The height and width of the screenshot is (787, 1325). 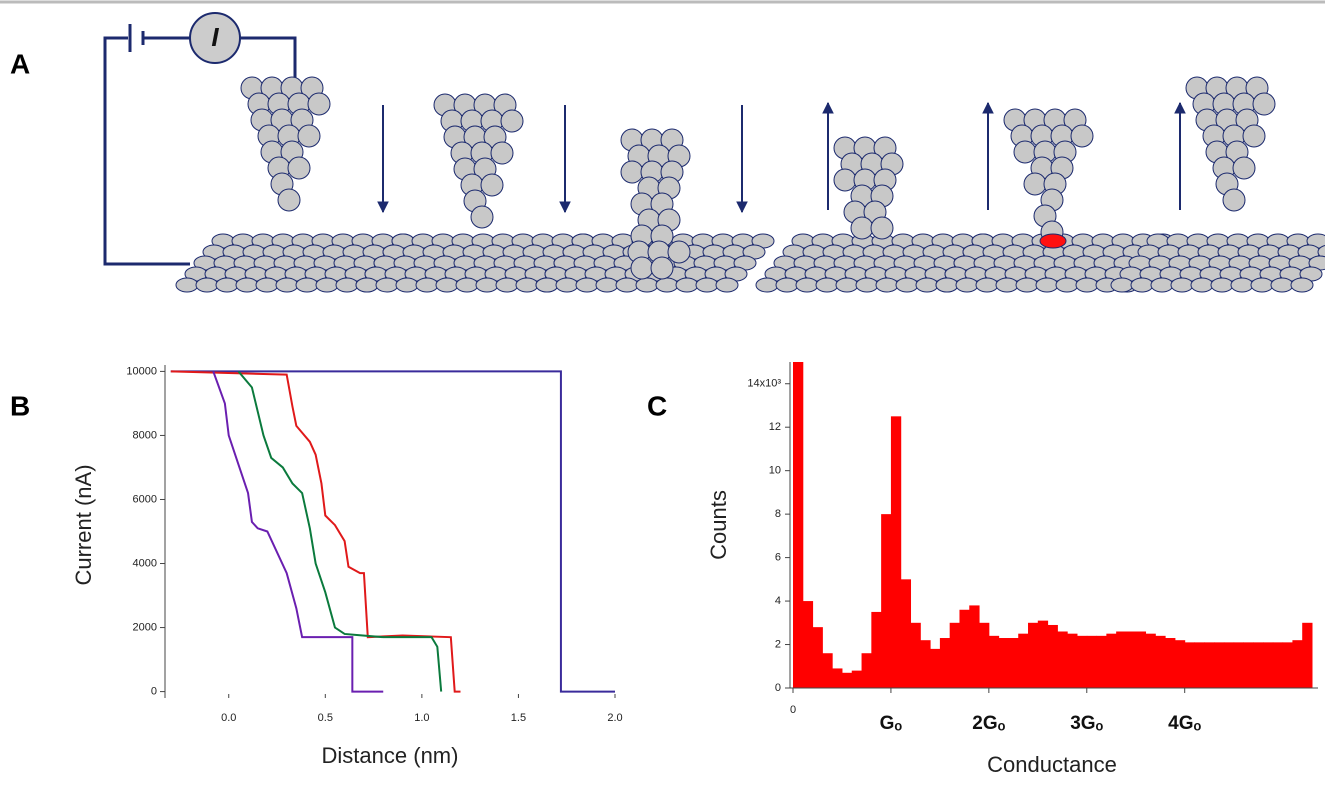 I want to click on meter-label: I, so click(x=215, y=37).